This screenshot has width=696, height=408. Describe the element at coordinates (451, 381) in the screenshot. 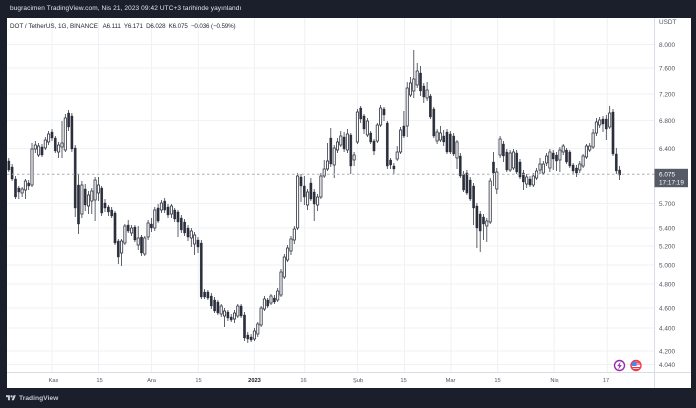

I see `svg-text: Mar` at that location.